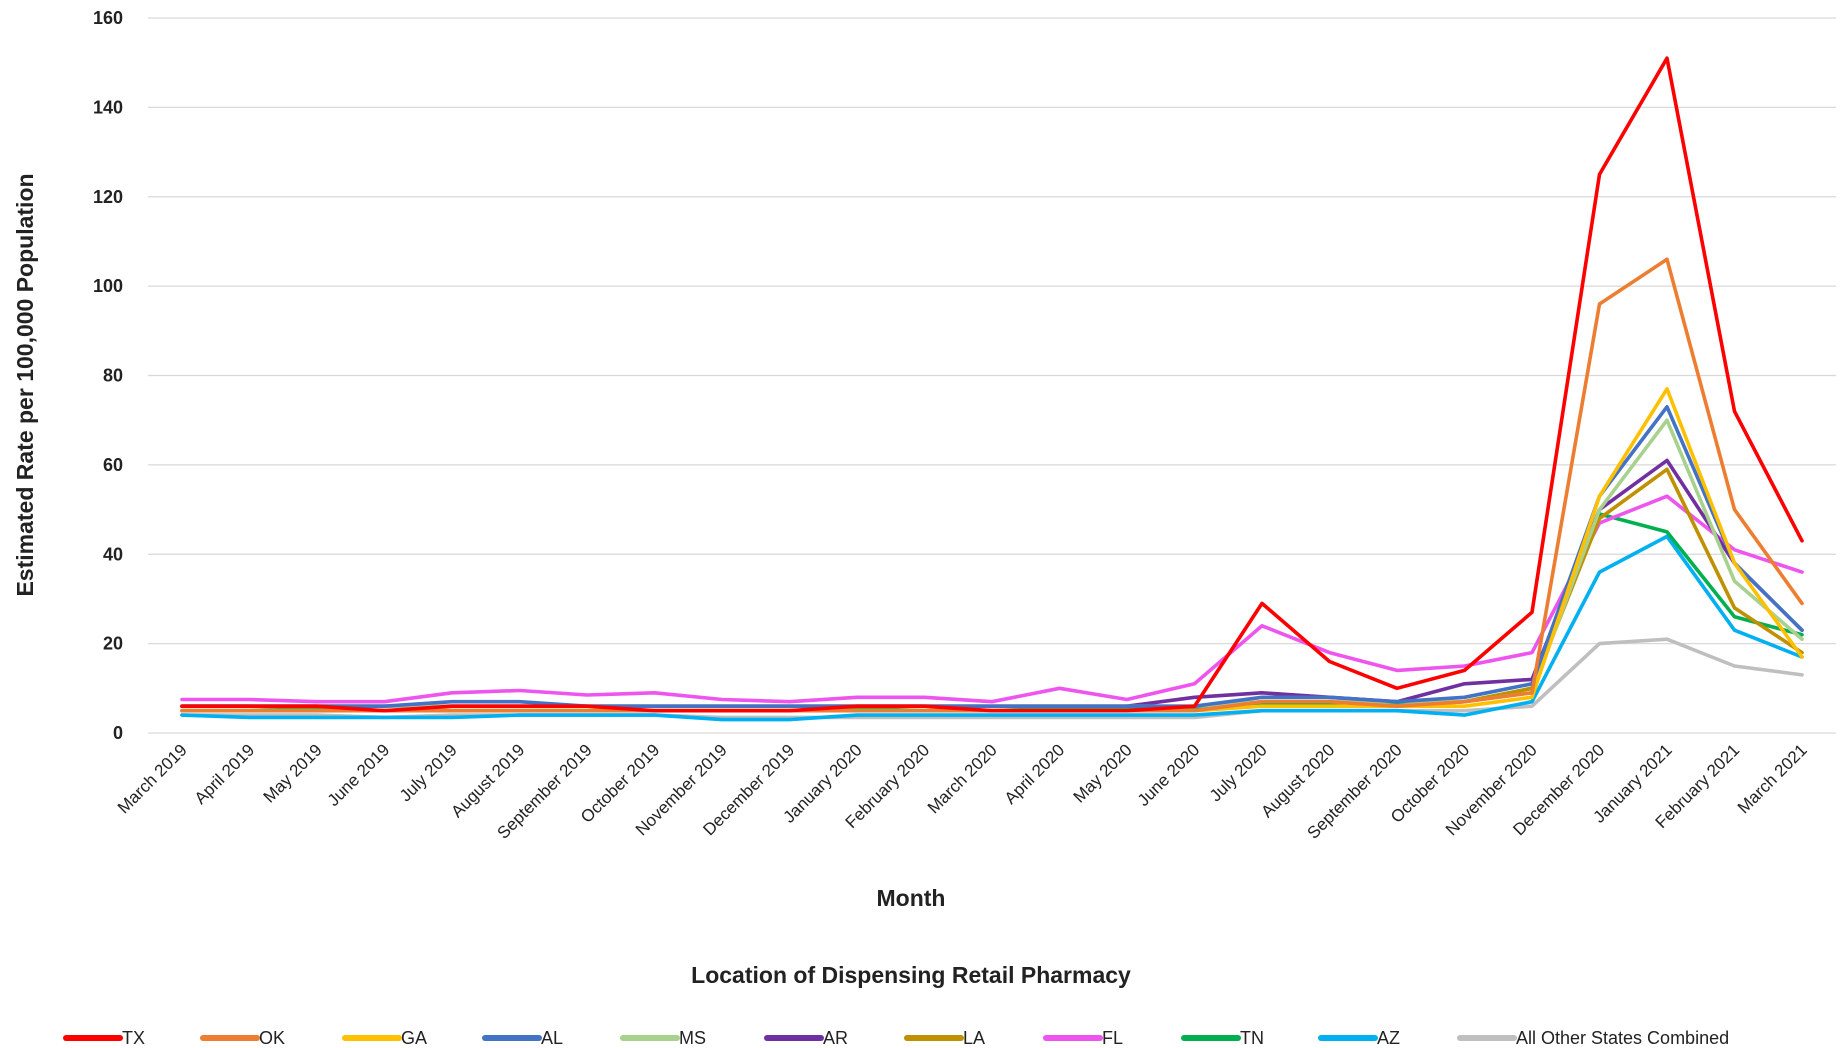 Image resolution: width=1840 pixels, height=1048 pixels. I want to click on x-tick-label: July 2020, so click(1238, 772).